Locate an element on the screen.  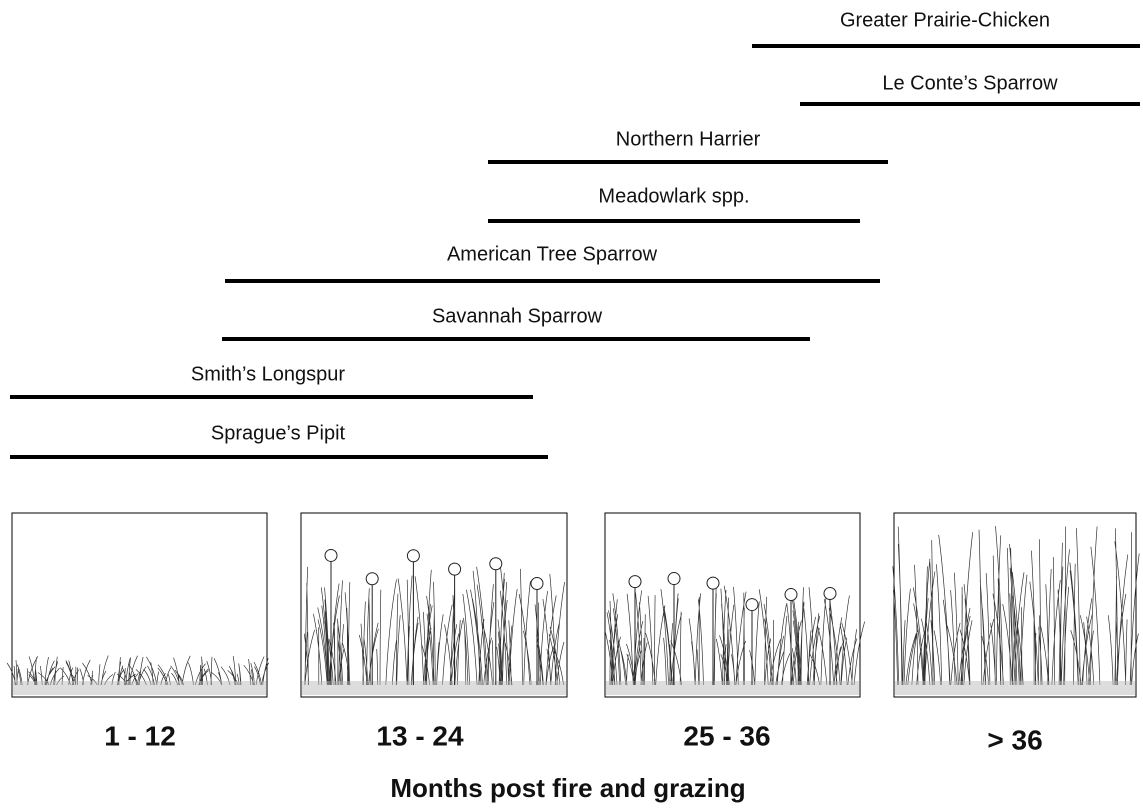
panel-label: 13 - 24 is located at coordinates (420, 735).